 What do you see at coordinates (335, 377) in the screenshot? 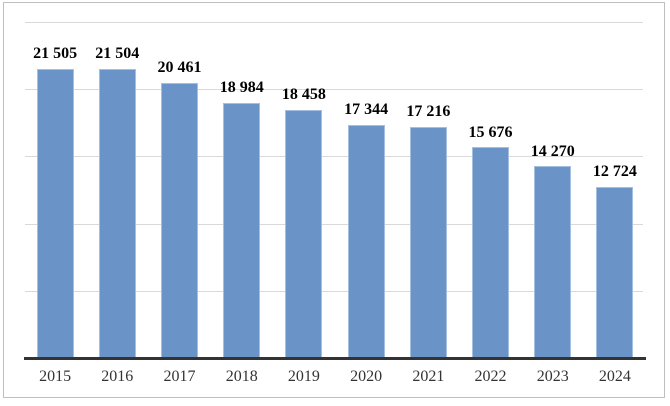
I see `x-axis-labels: 2015 2016 2017 2018 2019 2020 2021 2022 2023 2024` at bounding box center [335, 377].